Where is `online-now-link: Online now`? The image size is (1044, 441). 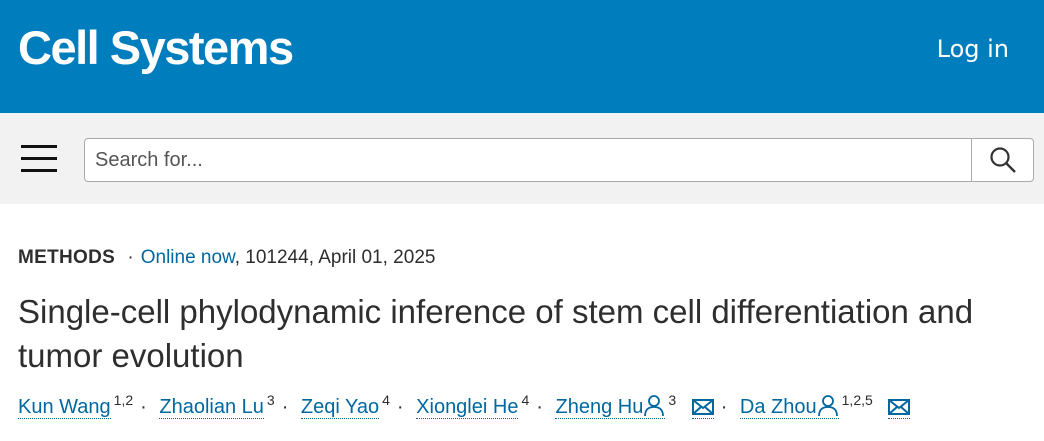 online-now-link: Online now is located at coordinates (187, 257).